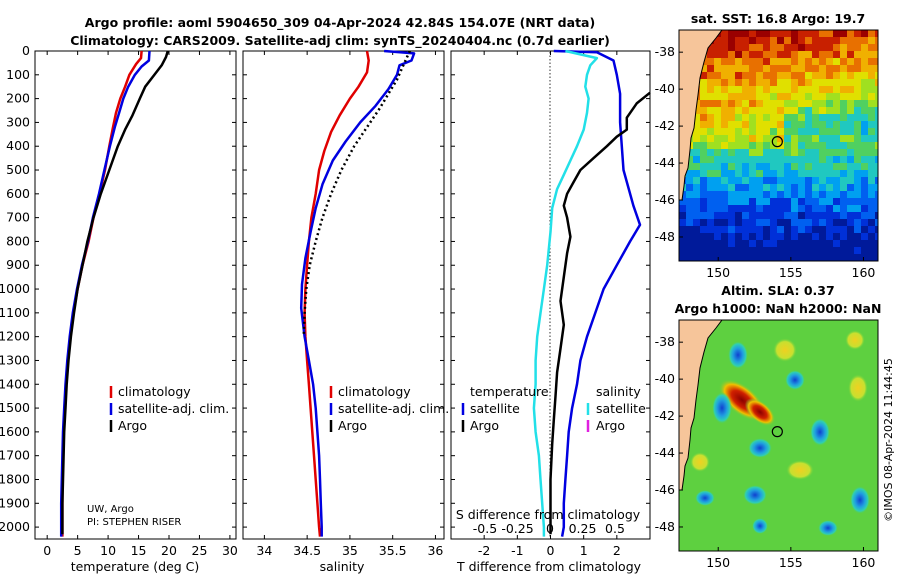 This screenshot has height=580, width=900. What do you see at coordinates (549, 528) in the screenshot?
I see `salinity-difference-ticks: -0.5 -0.25 0 0.25 0.5` at bounding box center [549, 528].